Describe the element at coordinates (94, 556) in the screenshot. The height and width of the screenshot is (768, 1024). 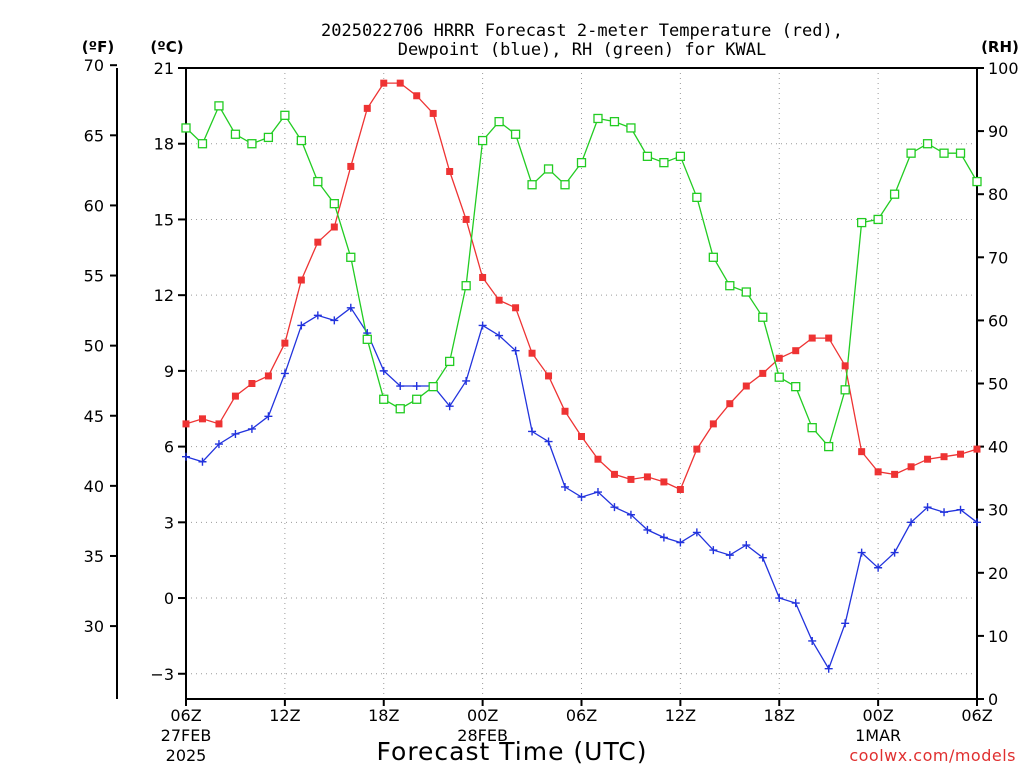
I see `fahrenheit-tick-label: 35` at that location.